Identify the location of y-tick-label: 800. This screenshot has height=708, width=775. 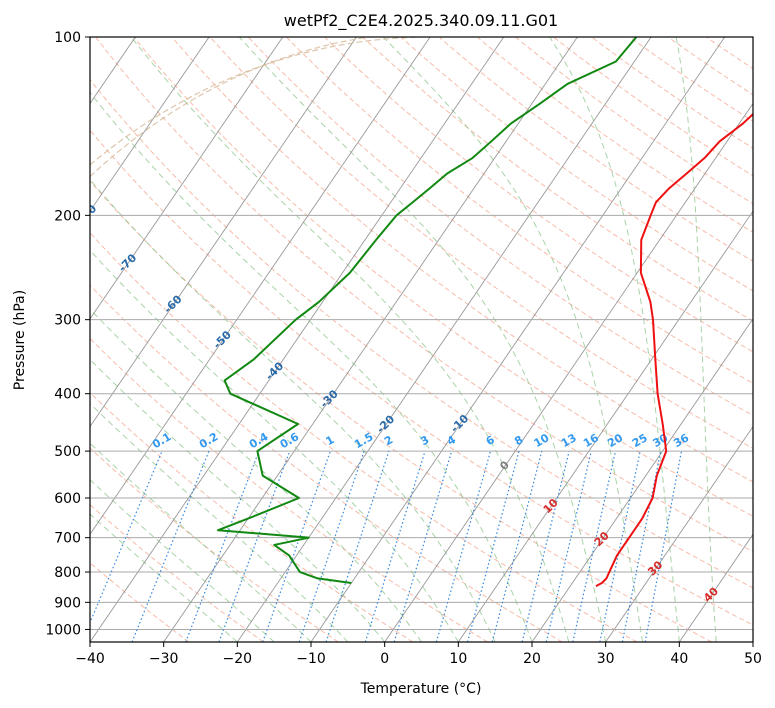
(67, 573).